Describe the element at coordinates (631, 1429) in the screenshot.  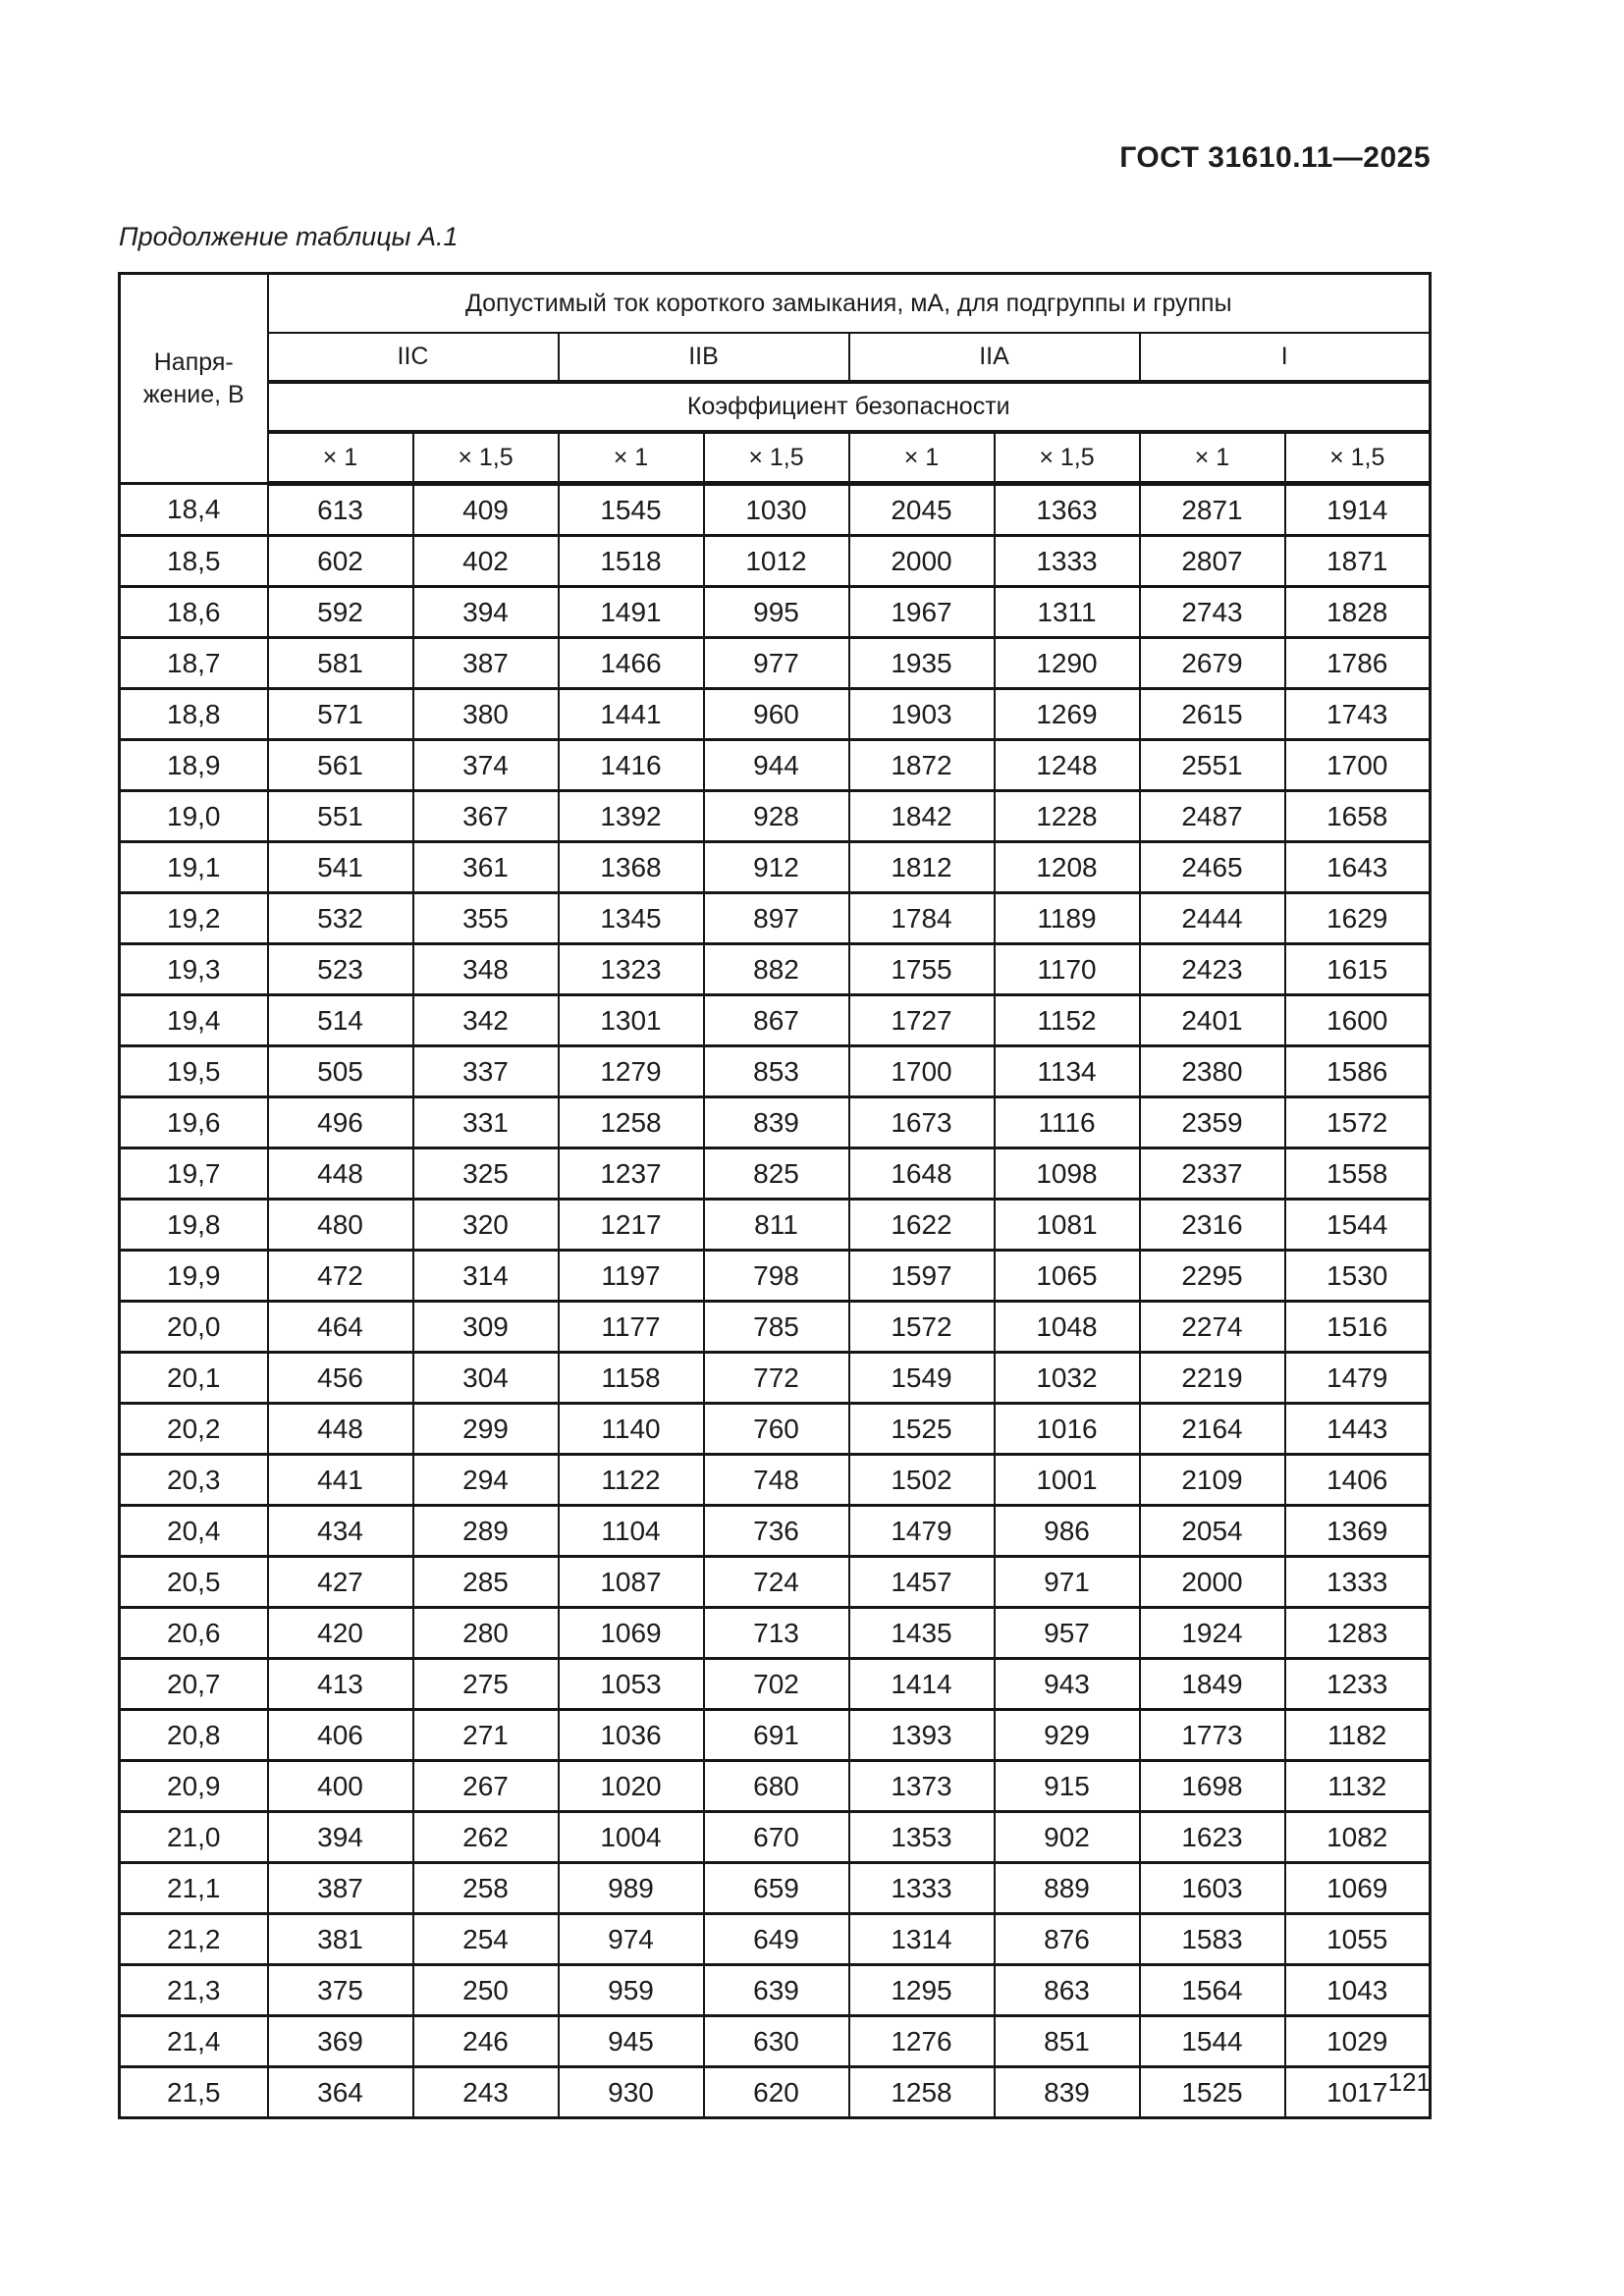
I see `current-cell: 1140` at that location.